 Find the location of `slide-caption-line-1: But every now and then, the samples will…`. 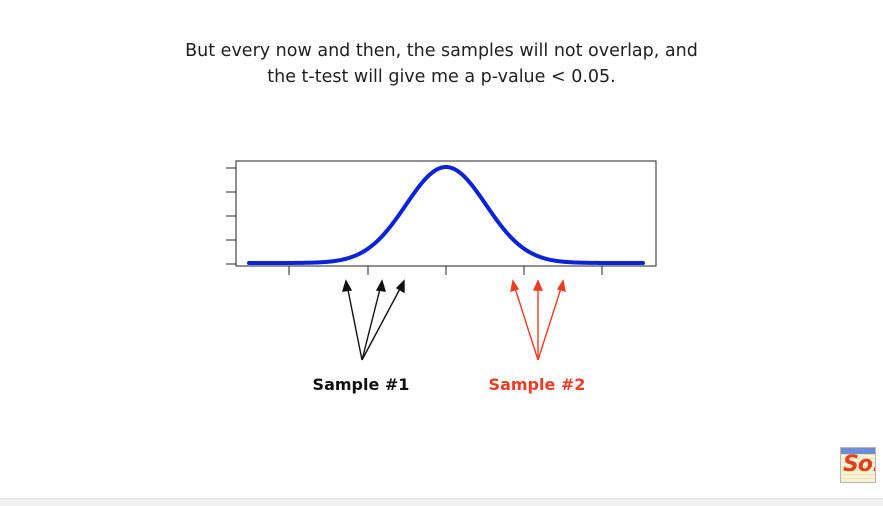

slide-caption-line-1: But every now and then, the samples will… is located at coordinates (441, 51).